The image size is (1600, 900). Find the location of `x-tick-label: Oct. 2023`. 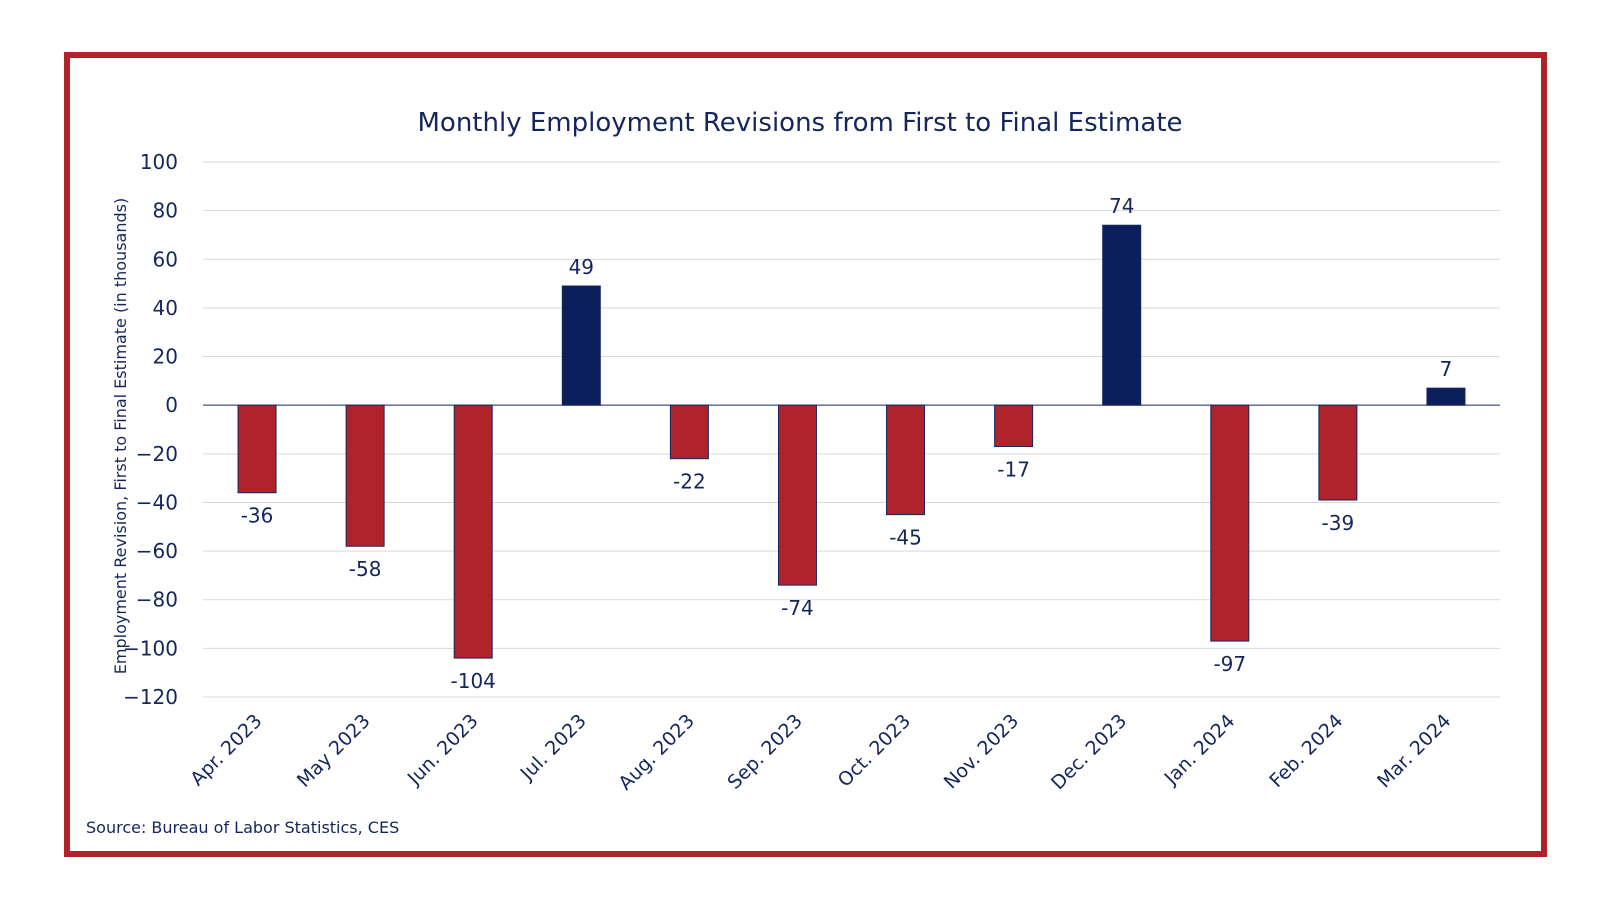

x-tick-label: Oct. 2023 is located at coordinates (875, 751).